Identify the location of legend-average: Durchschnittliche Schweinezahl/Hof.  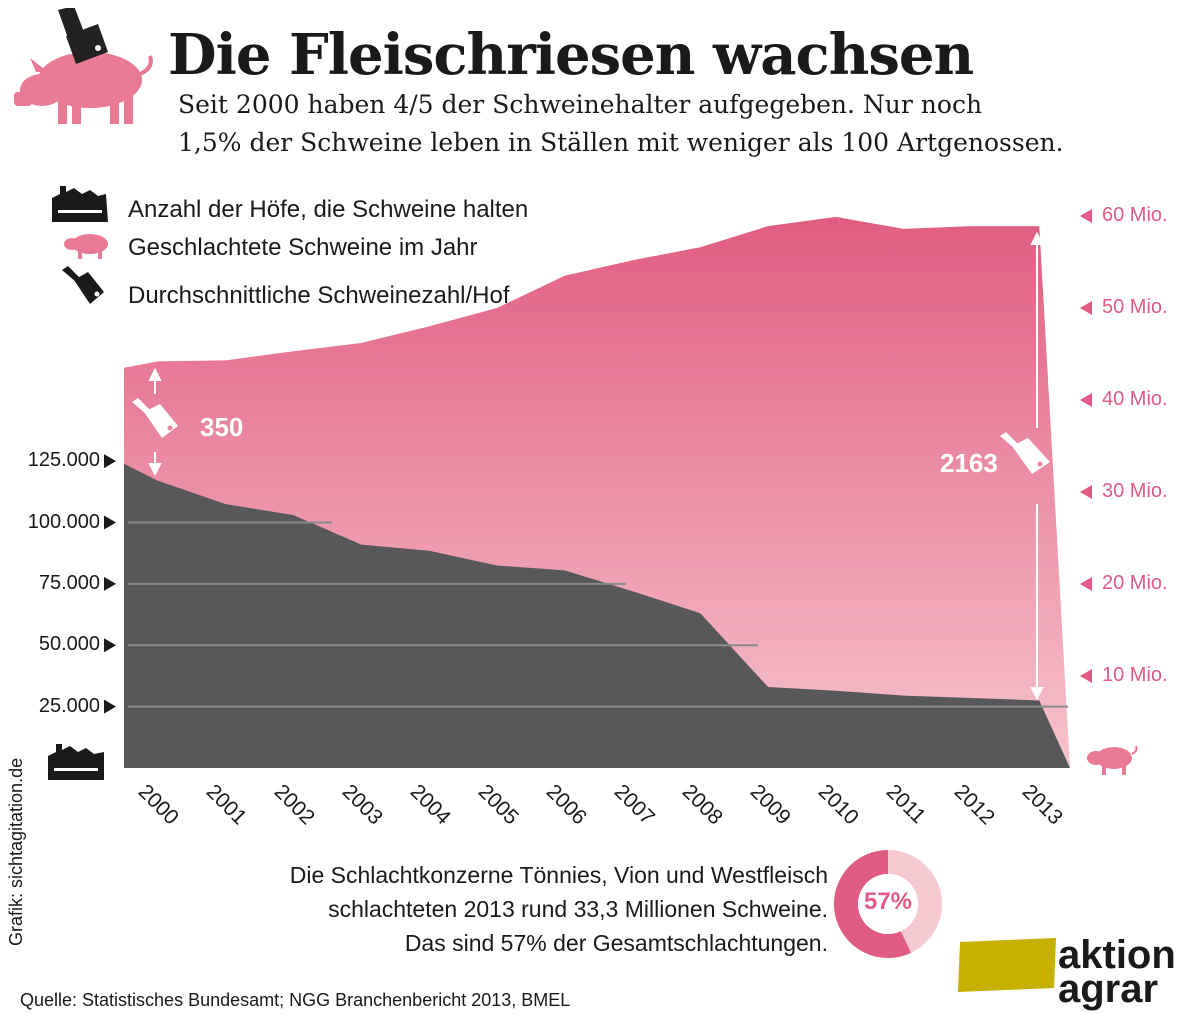
(319, 295).